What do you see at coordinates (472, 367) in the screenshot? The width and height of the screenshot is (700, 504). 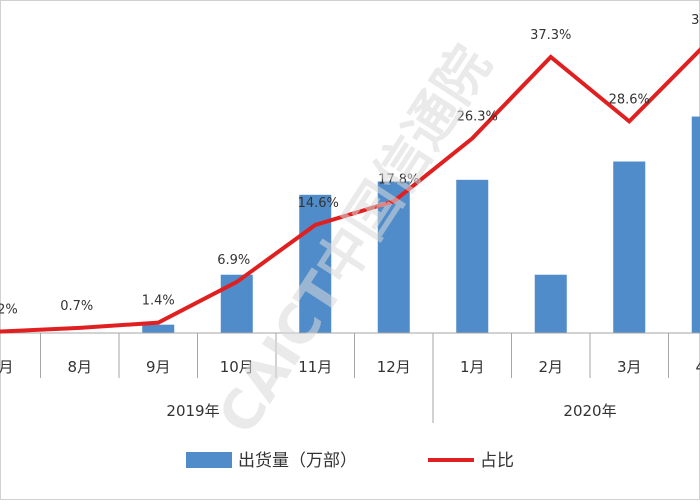 I see `x-tick-label: 1月` at bounding box center [472, 367].